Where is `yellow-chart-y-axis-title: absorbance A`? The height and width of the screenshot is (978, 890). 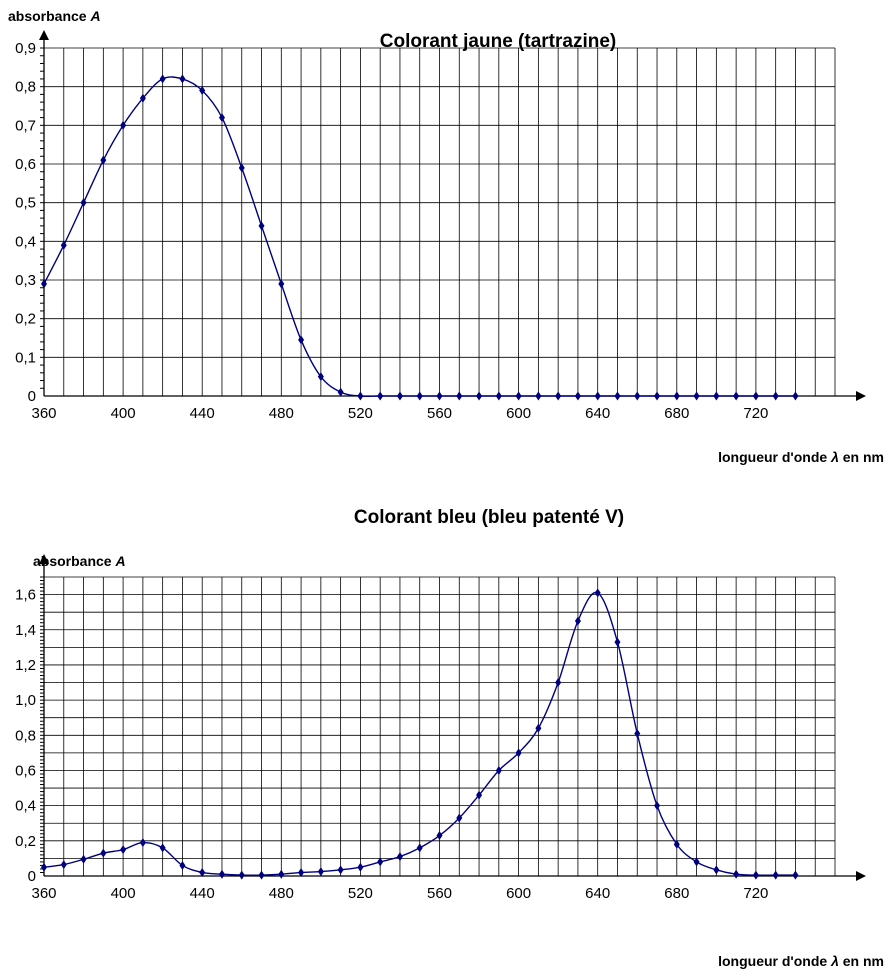
yellow-chart-y-axis-title: absorbance A is located at coordinates (54, 16).